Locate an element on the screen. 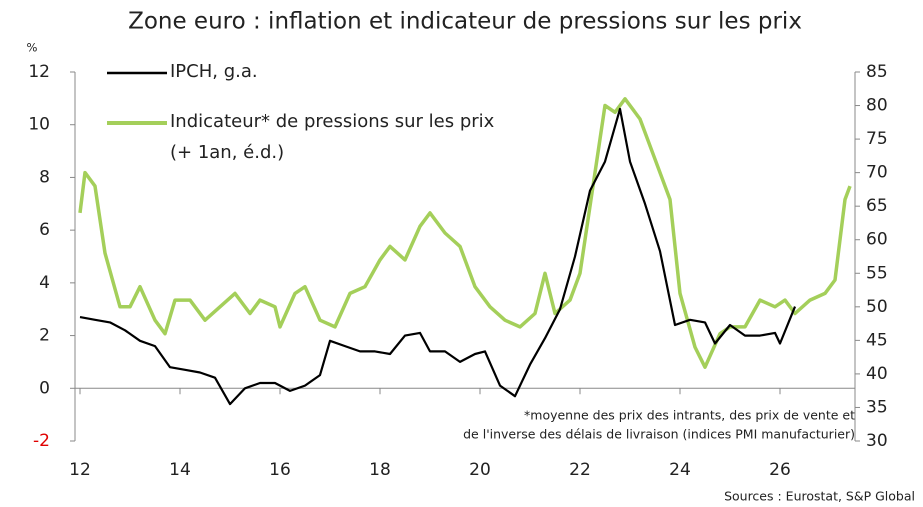 The height and width of the screenshot is (507, 923). y2-tick-label: 80 is located at coordinates (877, 106).